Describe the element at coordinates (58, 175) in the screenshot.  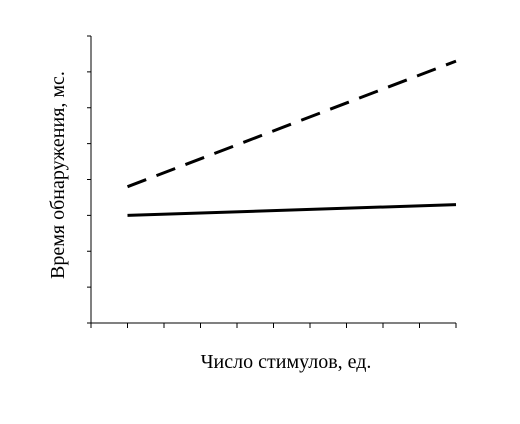
I see `y-axis-label: Время обнаружения, мс.` at that location.